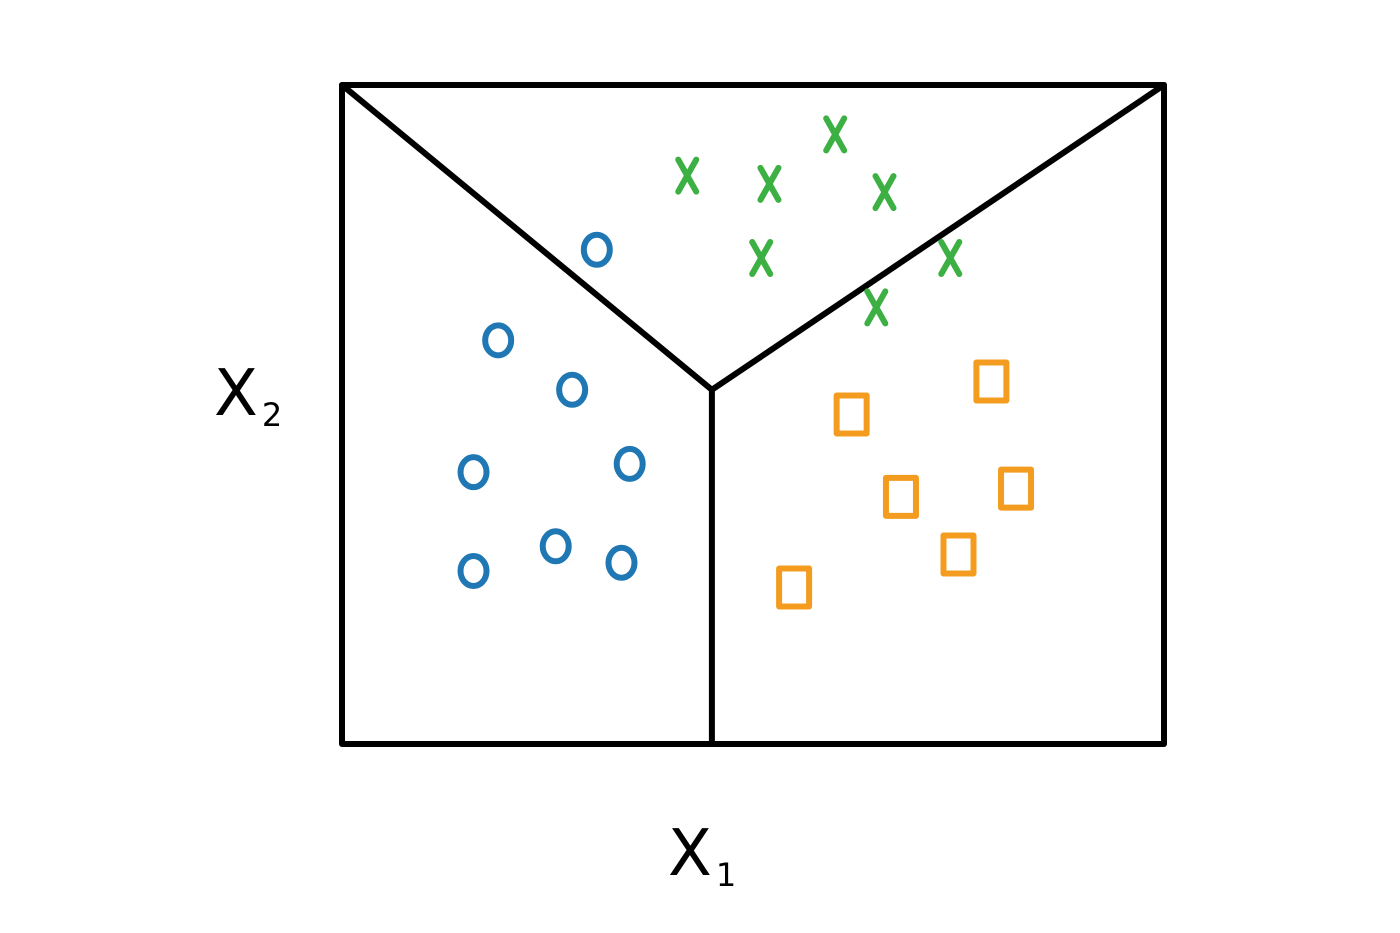  I want to click on x-axis-label-base: X, so click(690, 854).